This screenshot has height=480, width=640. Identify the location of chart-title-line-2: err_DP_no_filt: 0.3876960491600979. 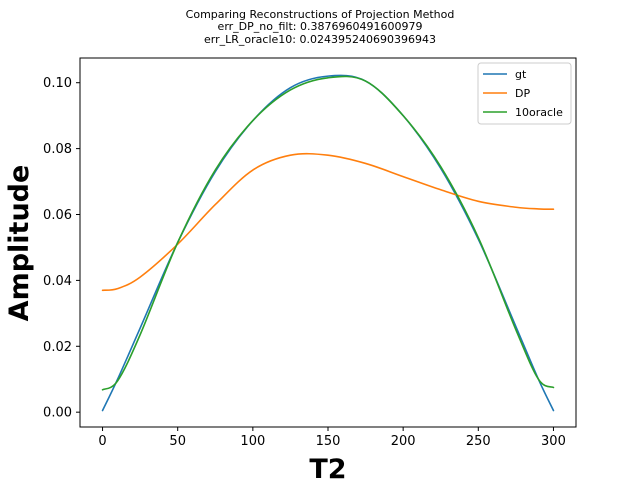
(320, 26).